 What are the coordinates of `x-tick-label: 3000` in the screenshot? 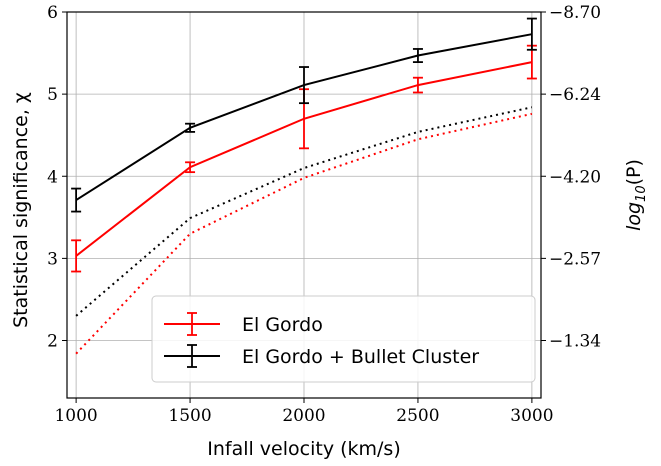 It's located at (531, 416).